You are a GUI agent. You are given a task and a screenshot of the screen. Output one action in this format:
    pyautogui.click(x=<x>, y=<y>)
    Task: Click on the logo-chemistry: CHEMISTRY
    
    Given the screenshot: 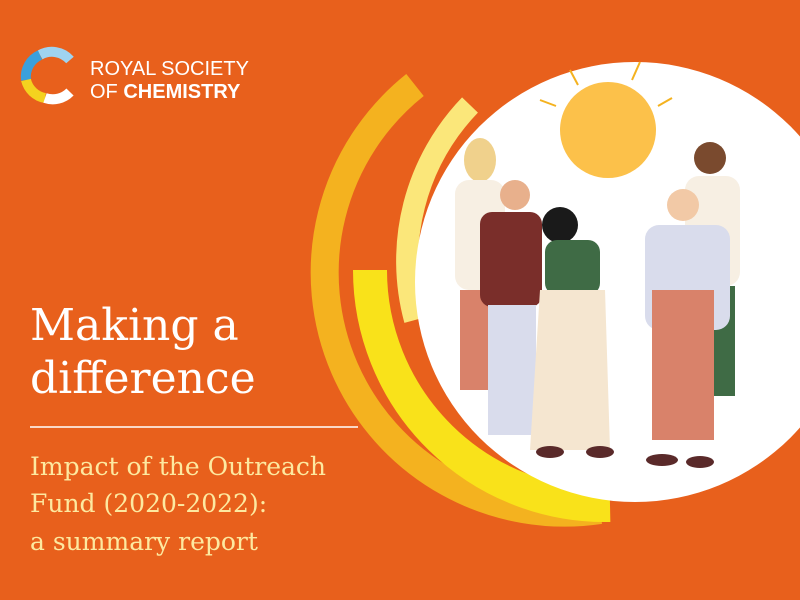 What is the action you would take?
    pyautogui.click(x=182, y=92)
    